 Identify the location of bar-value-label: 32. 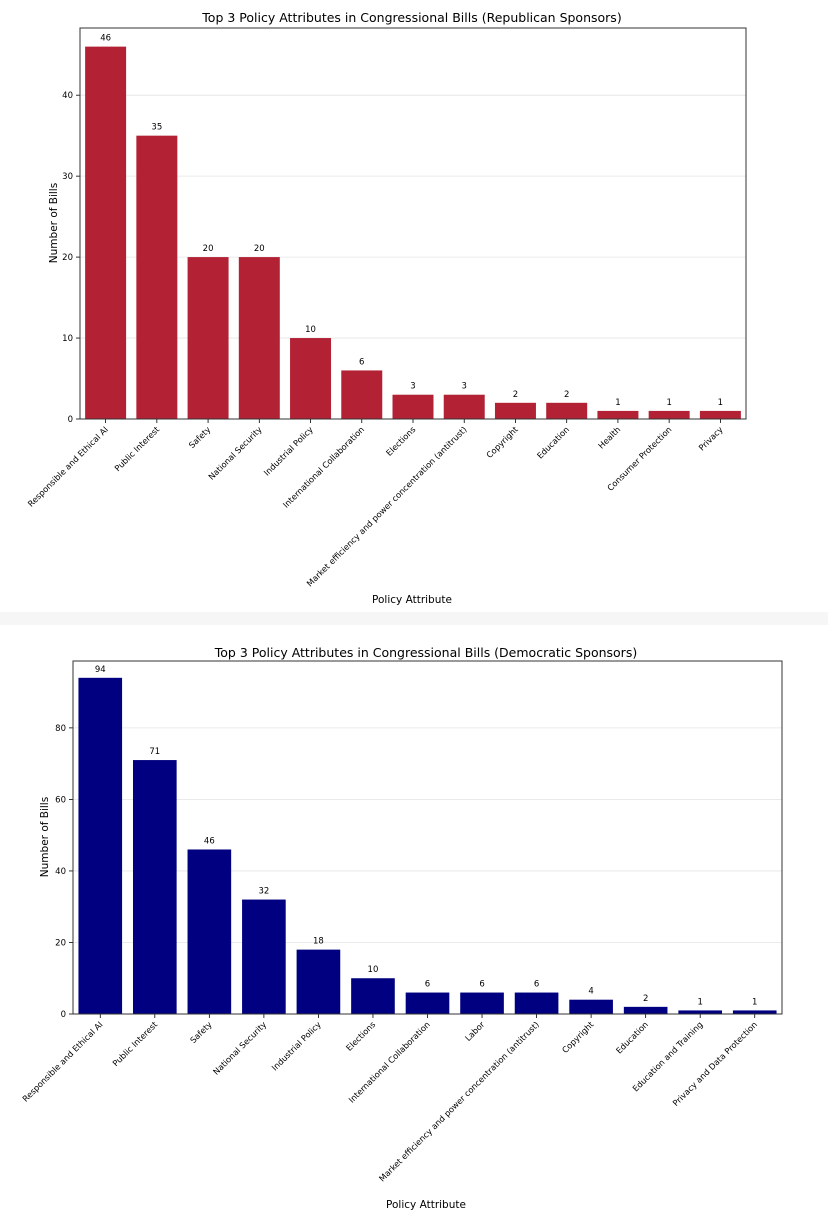
(263, 892).